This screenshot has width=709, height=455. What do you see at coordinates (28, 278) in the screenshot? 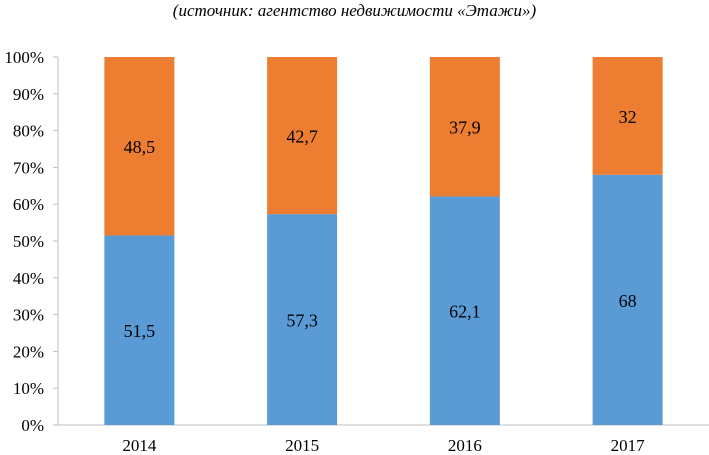
I see `y-tick-label: 40%` at bounding box center [28, 278].